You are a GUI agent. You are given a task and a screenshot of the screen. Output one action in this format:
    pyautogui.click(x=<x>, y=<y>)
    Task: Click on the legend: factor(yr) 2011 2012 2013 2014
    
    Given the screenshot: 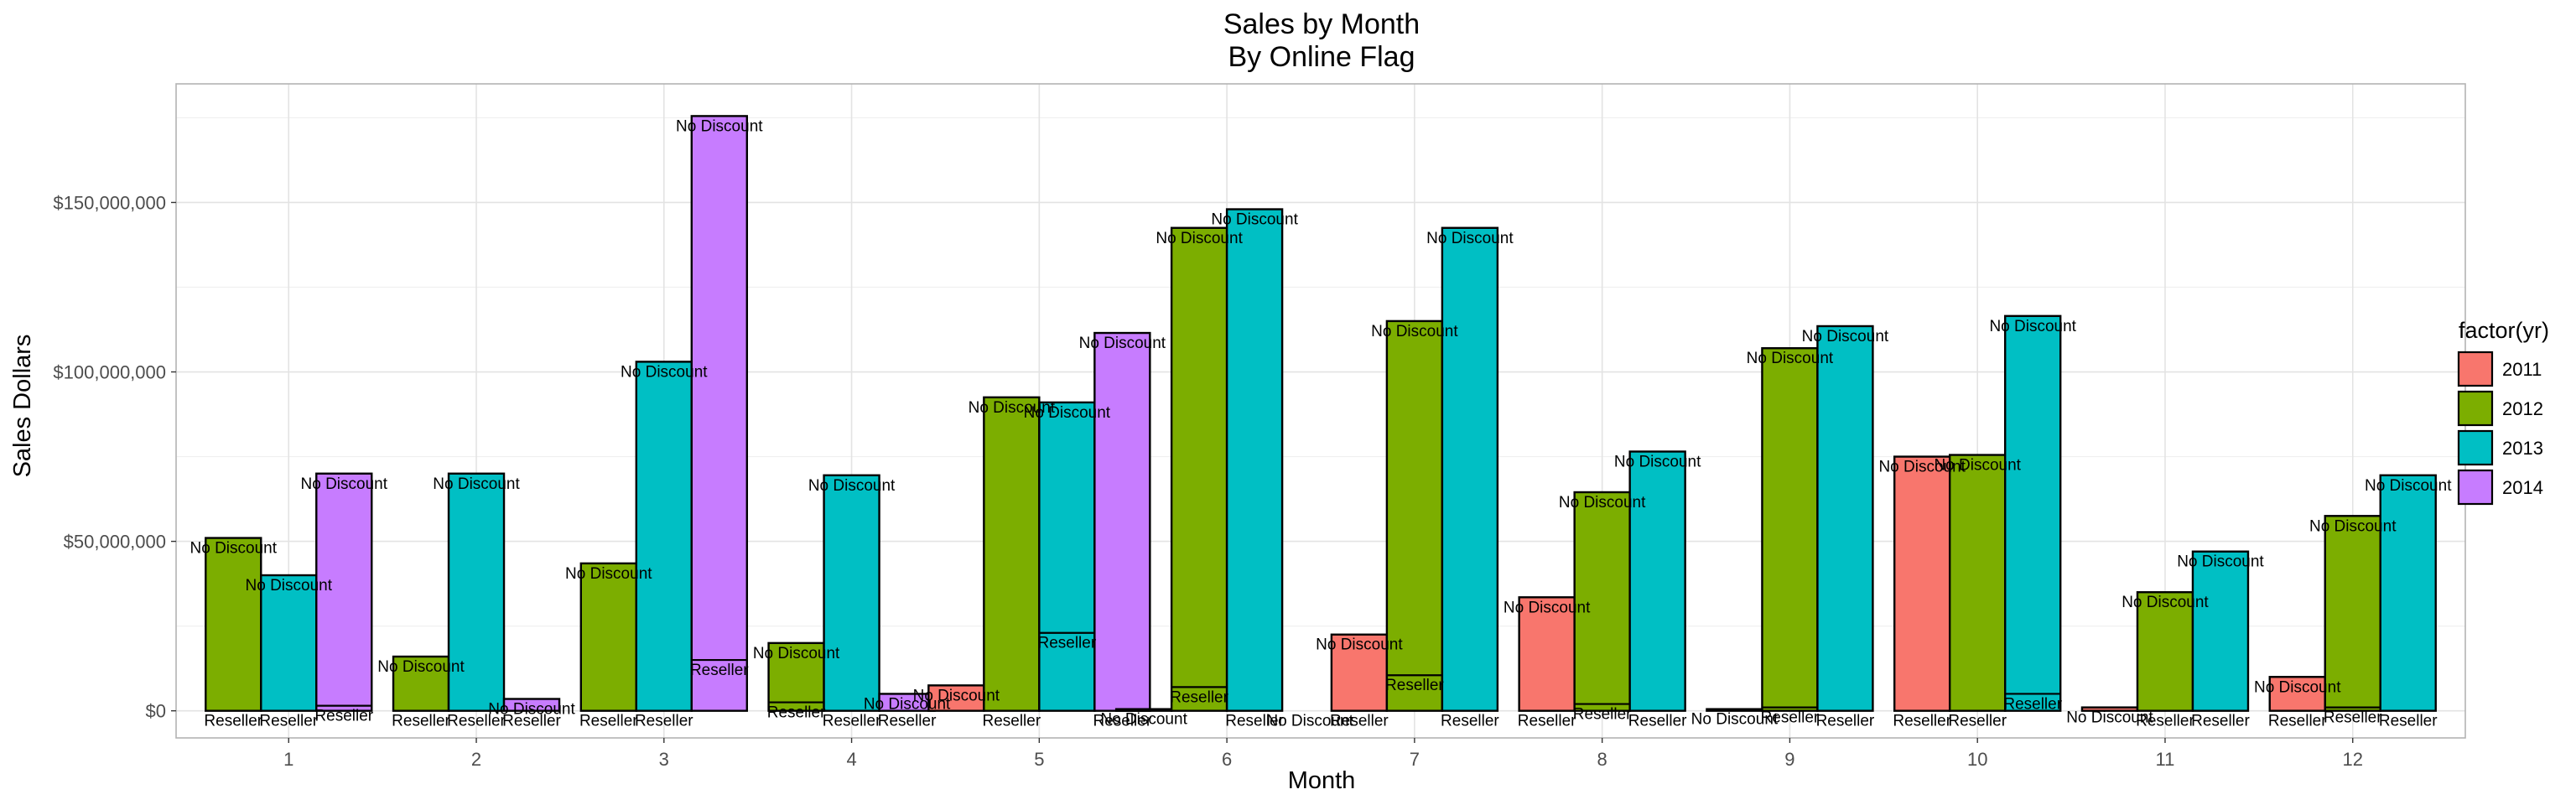 What is the action you would take?
    pyautogui.click(x=2503, y=412)
    